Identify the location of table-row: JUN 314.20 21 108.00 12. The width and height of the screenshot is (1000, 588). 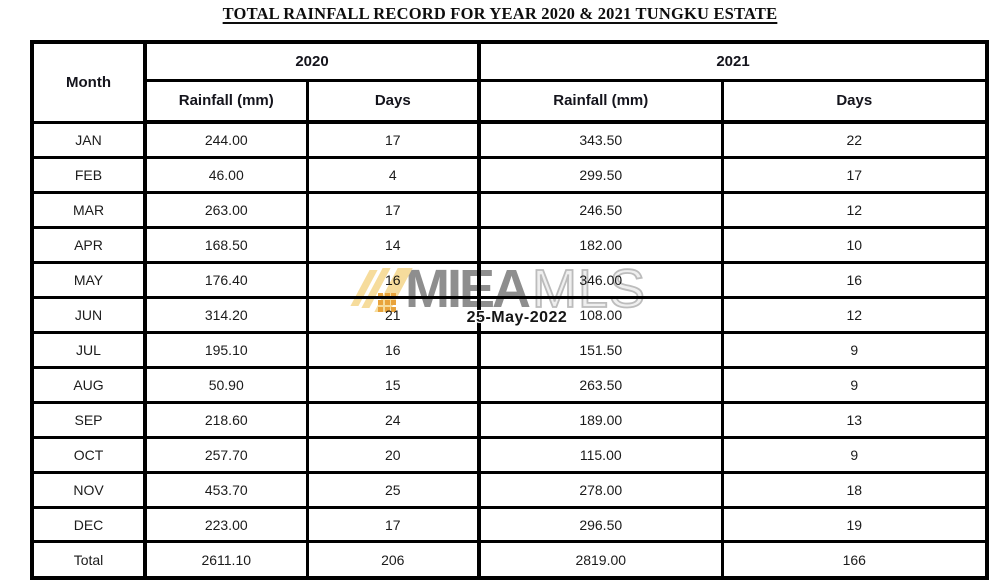
(509, 315).